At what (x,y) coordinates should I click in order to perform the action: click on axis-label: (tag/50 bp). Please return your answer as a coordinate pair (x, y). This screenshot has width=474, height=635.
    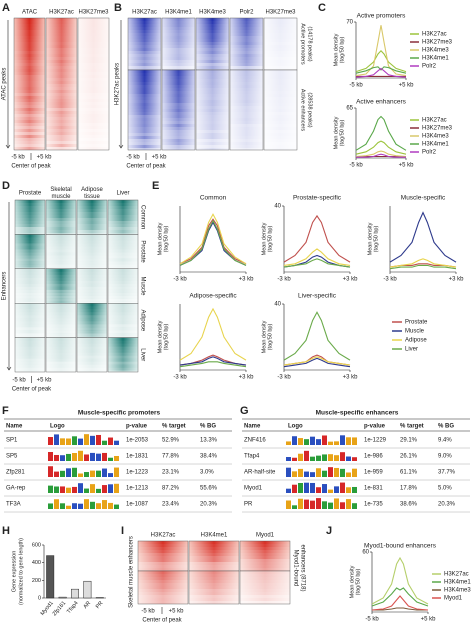
    Looking at the image, I should click on (376, 239).